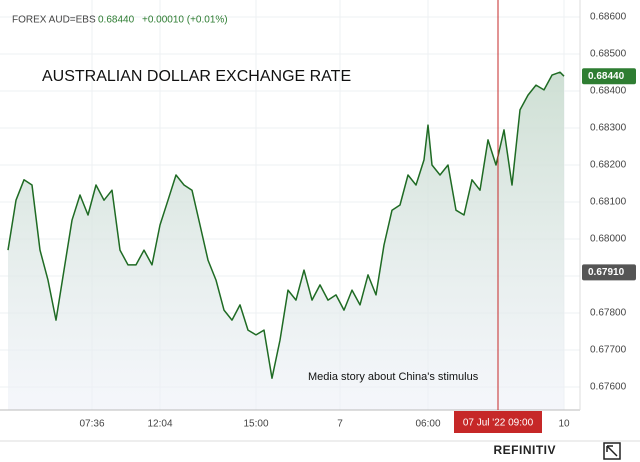 Image resolution: width=640 pixels, height=462 pixels. Describe the element at coordinates (606, 272) in the screenshot. I see `price-marker-label: 0.67910` at that location.